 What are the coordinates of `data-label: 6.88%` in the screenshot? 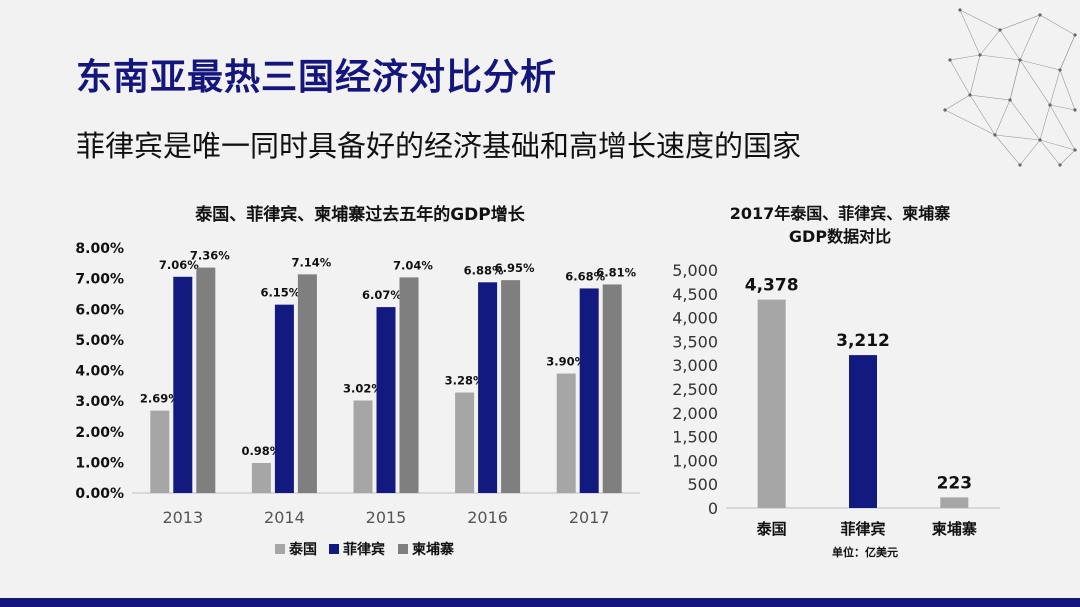 It's located at (484, 270).